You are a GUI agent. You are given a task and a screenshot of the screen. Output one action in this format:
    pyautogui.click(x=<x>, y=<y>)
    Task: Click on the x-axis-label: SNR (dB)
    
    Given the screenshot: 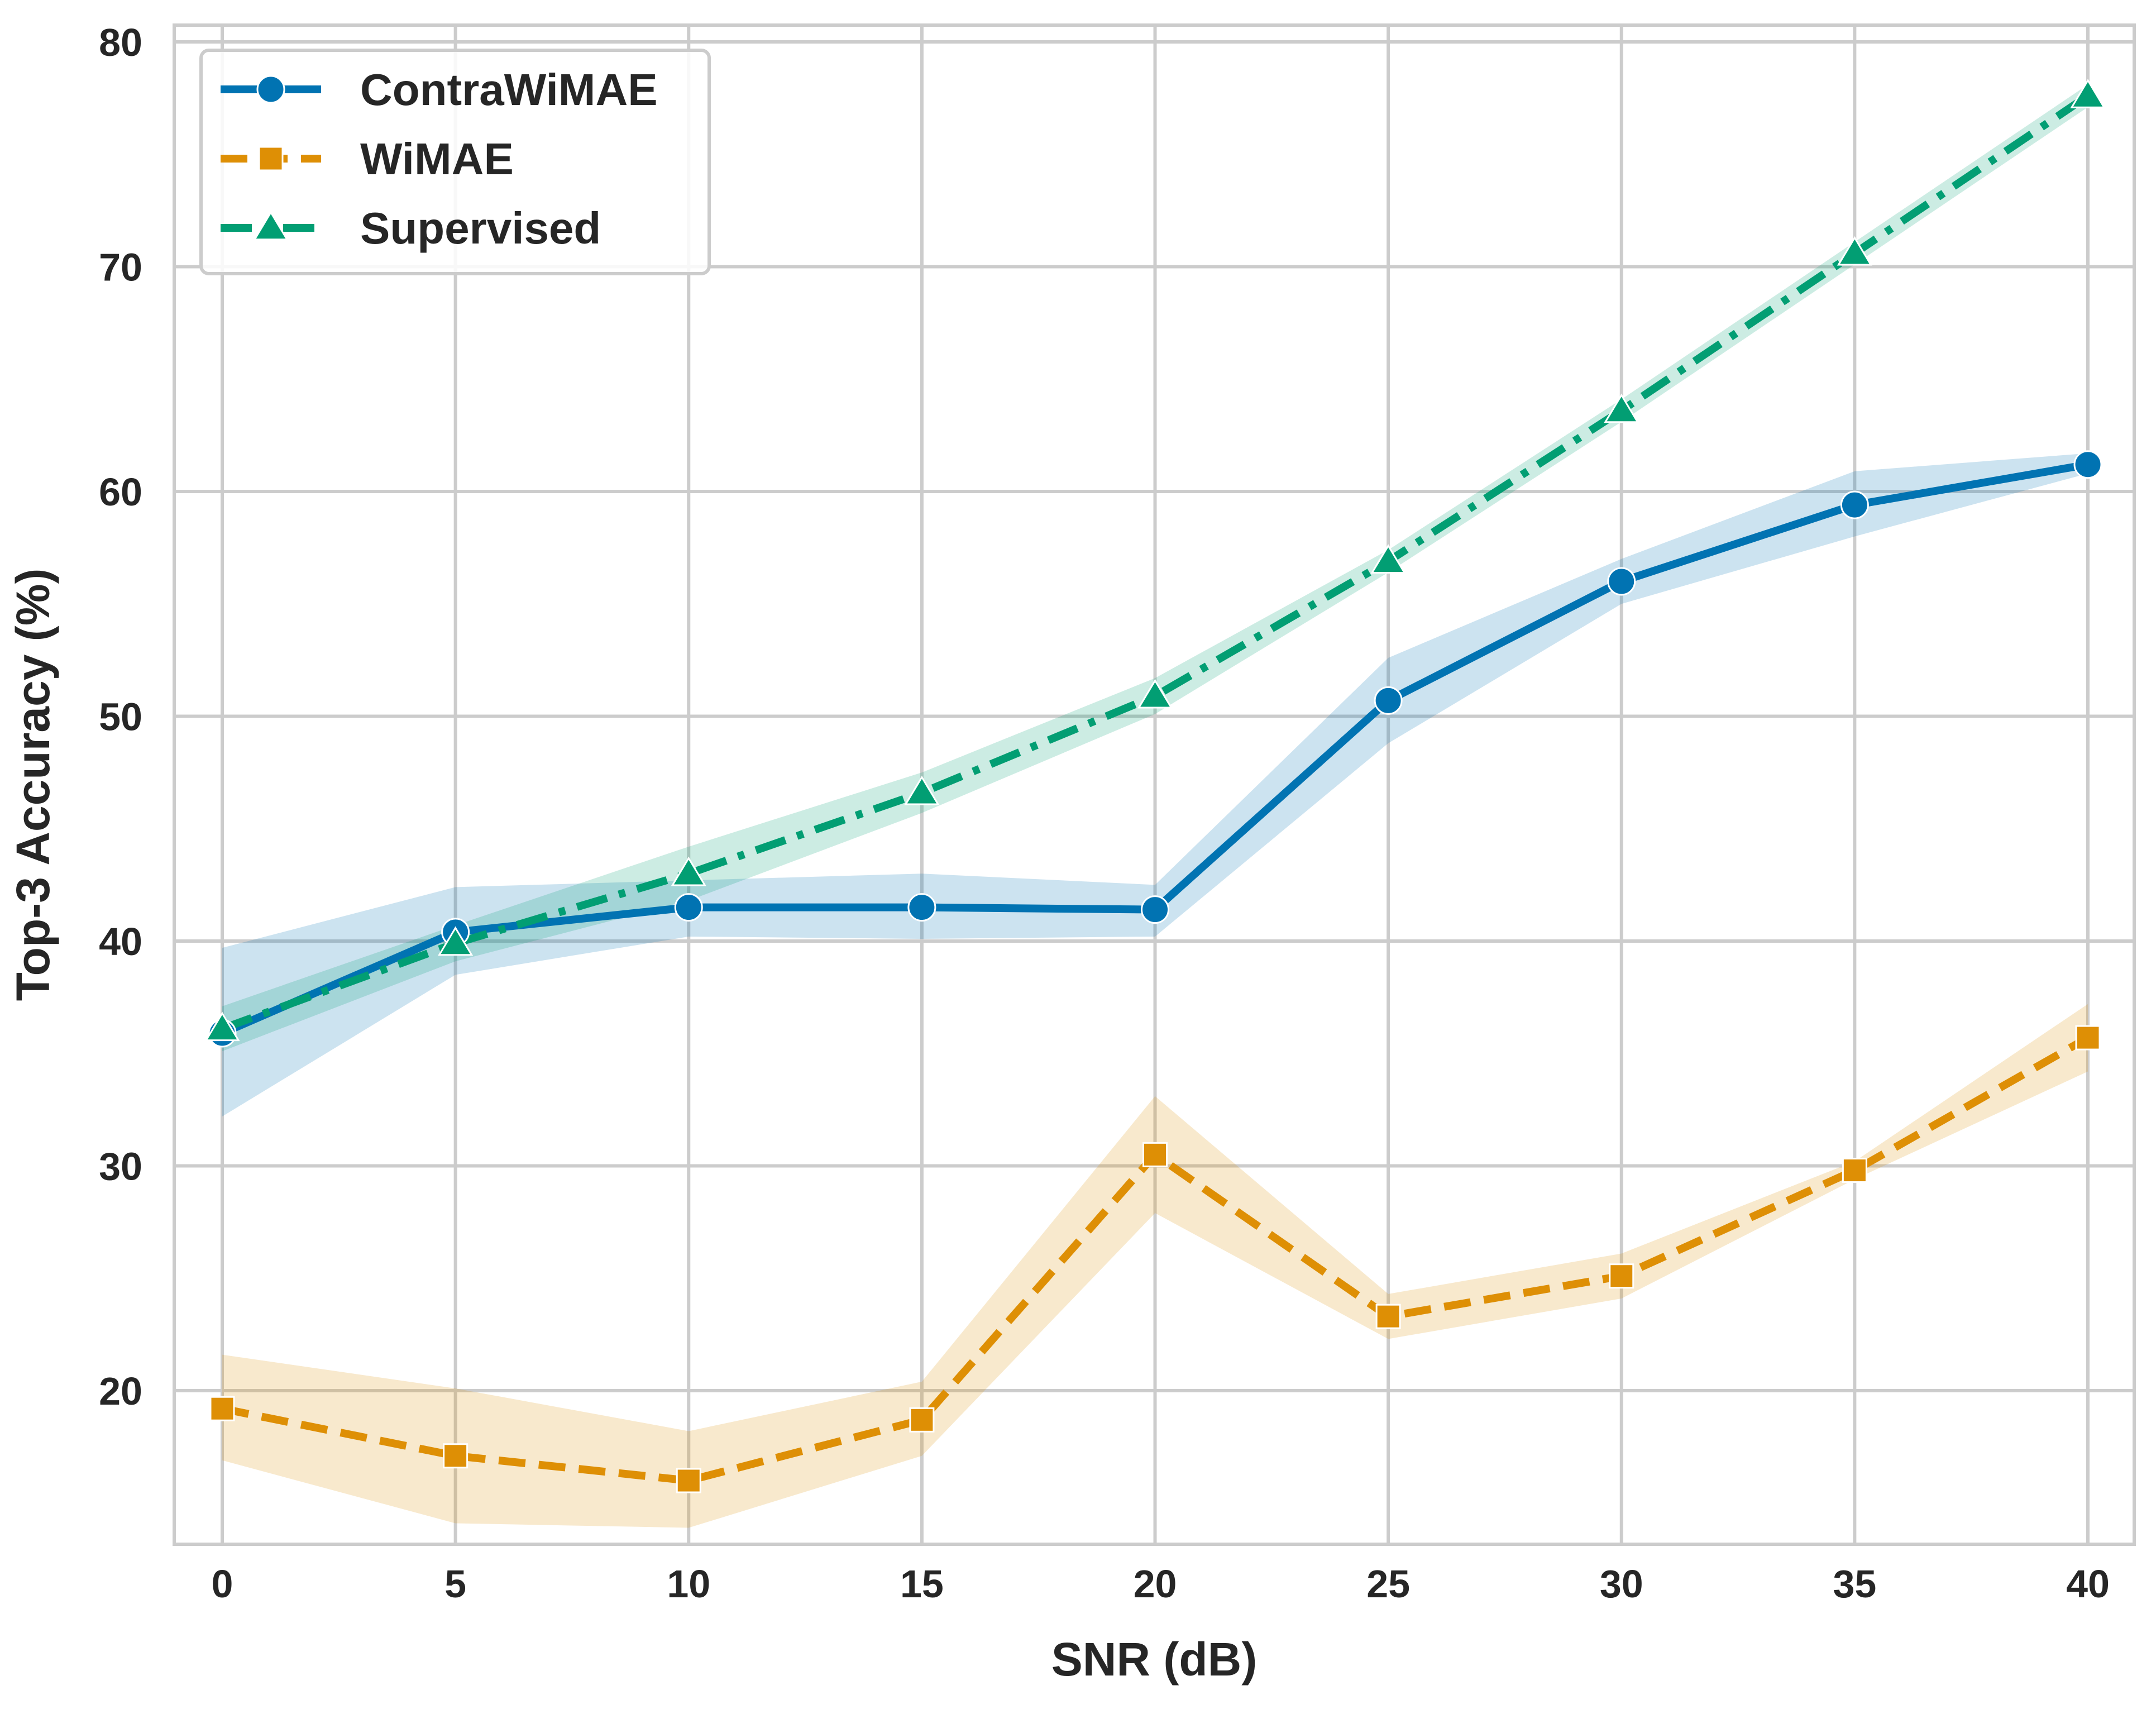 What is the action you would take?
    pyautogui.click(x=1154, y=1660)
    